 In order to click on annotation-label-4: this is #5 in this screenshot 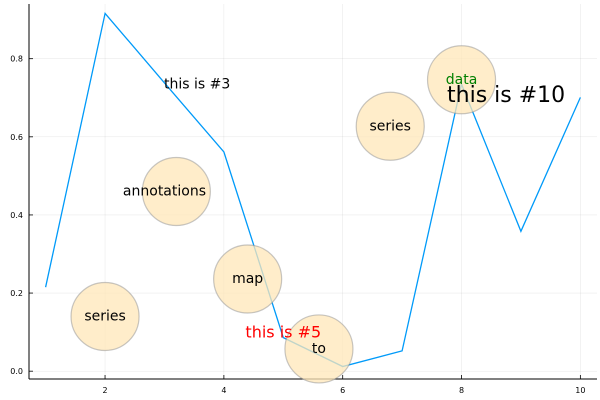, I will do `click(283, 332)`.